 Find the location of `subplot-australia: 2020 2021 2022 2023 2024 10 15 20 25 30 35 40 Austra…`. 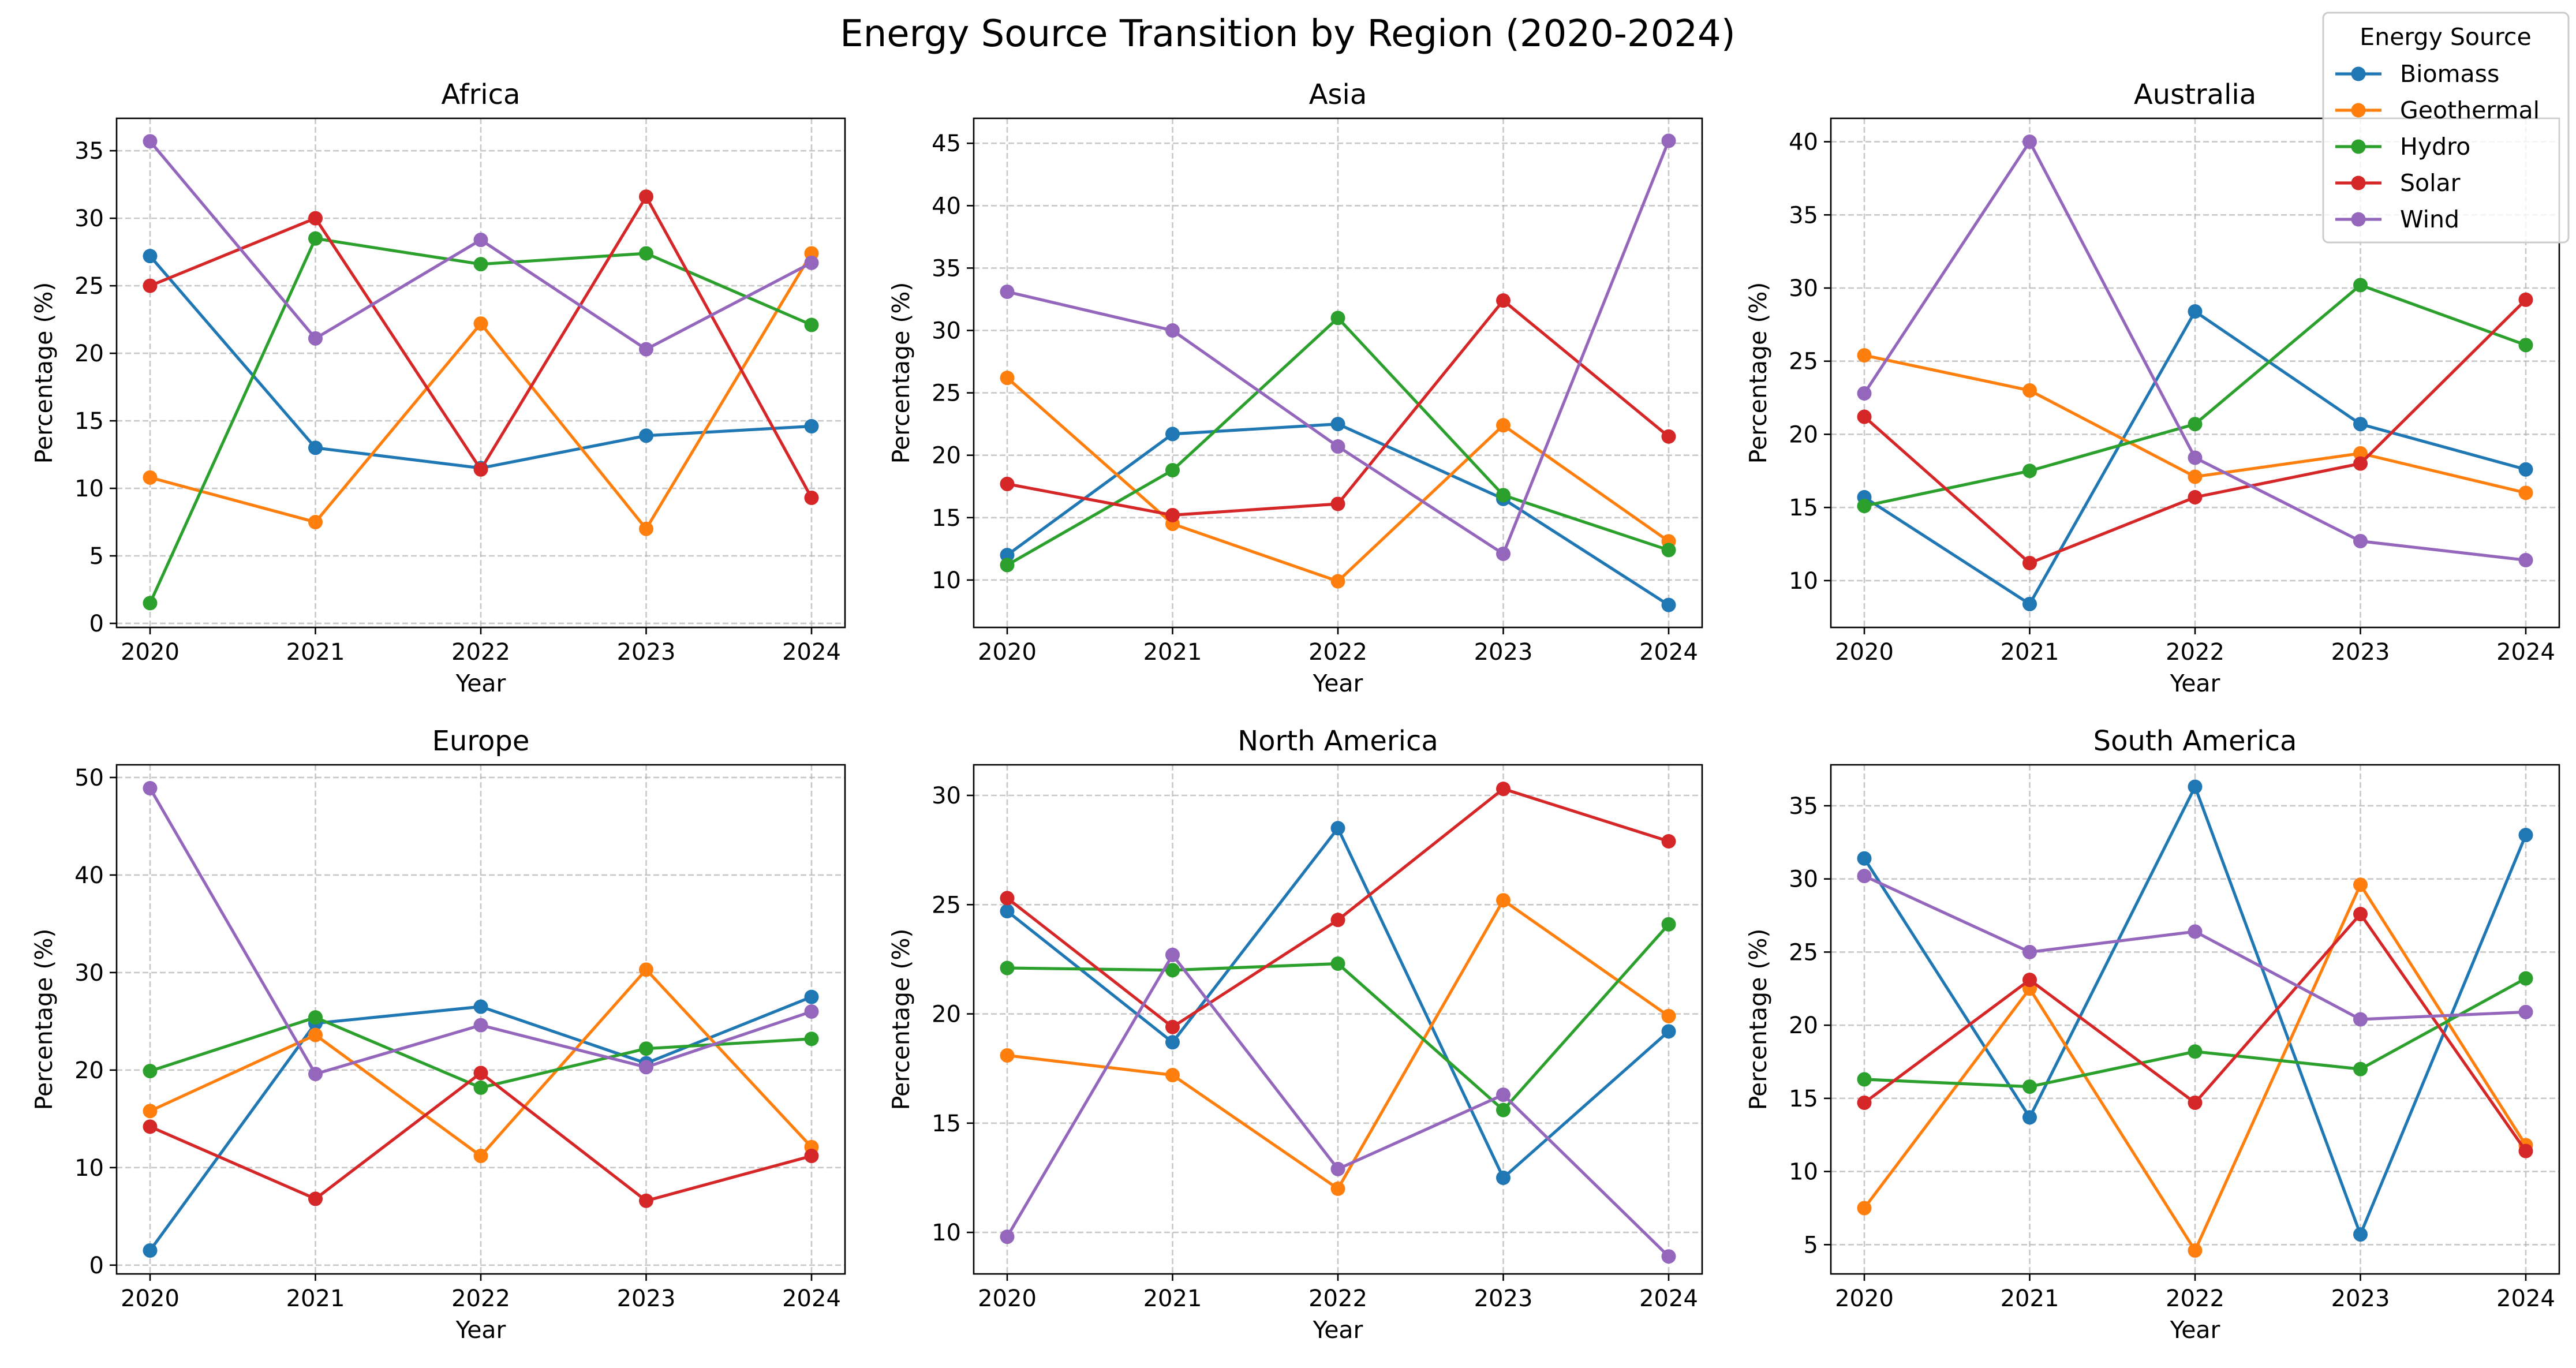

subplot-australia: 2020 2021 2022 2023 2024 10 15 20 25 30 35 40 Austra… is located at coordinates (2152, 388).